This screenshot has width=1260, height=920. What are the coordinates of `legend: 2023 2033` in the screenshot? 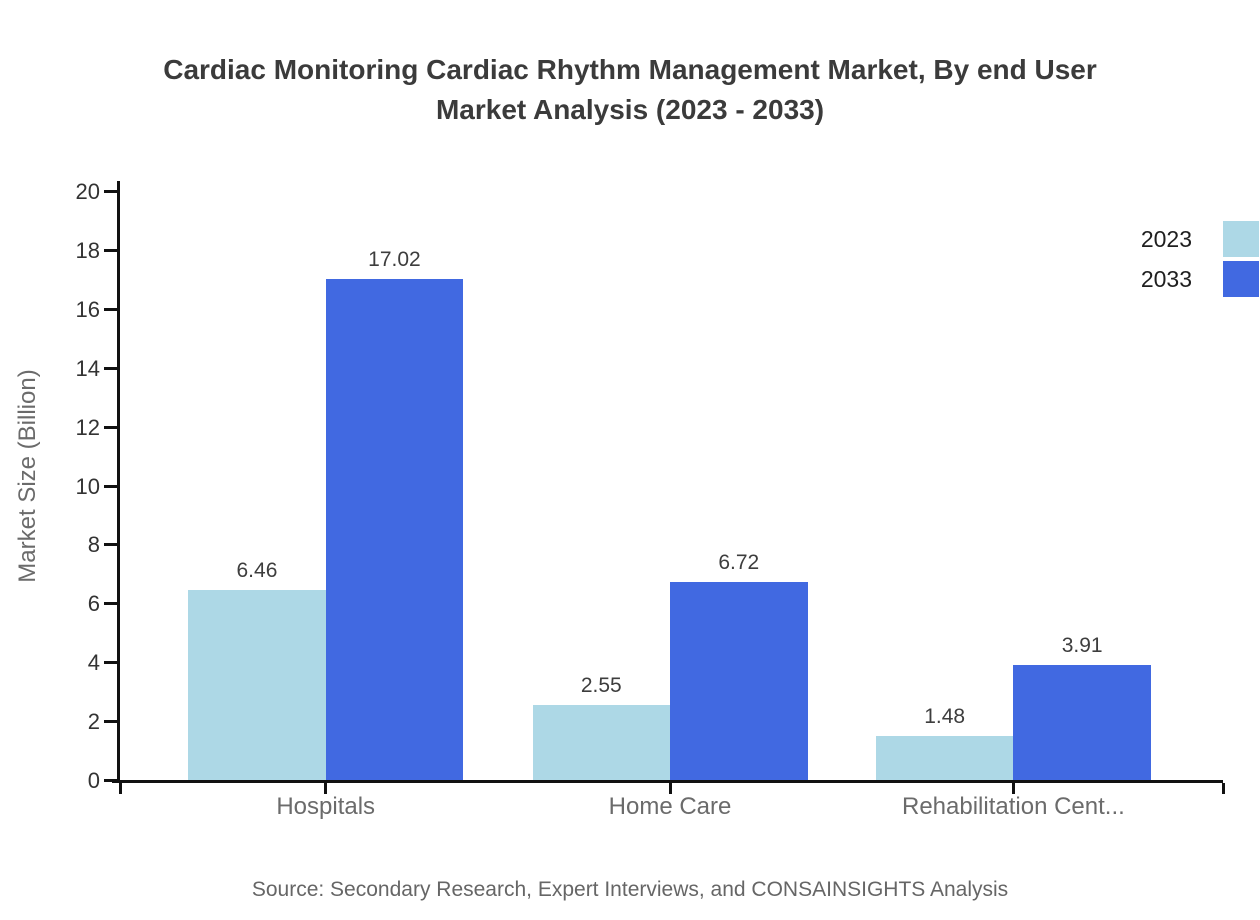 It's located at (1200, 261).